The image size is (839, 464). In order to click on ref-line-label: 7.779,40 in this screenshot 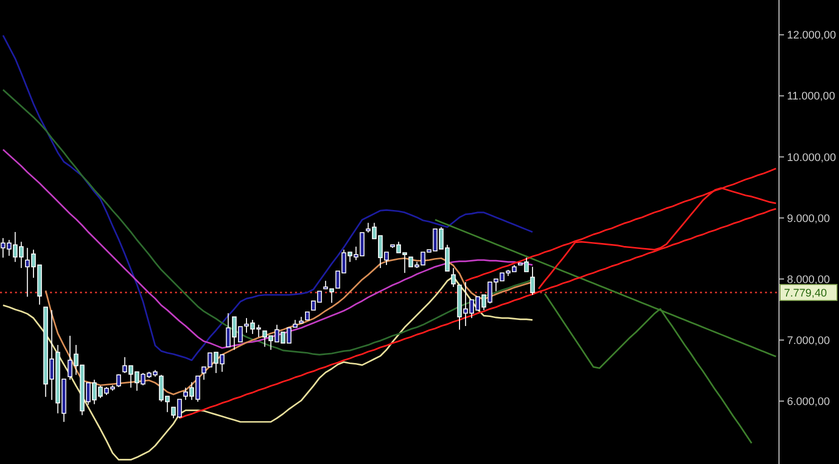, I will do `click(805, 293)`.